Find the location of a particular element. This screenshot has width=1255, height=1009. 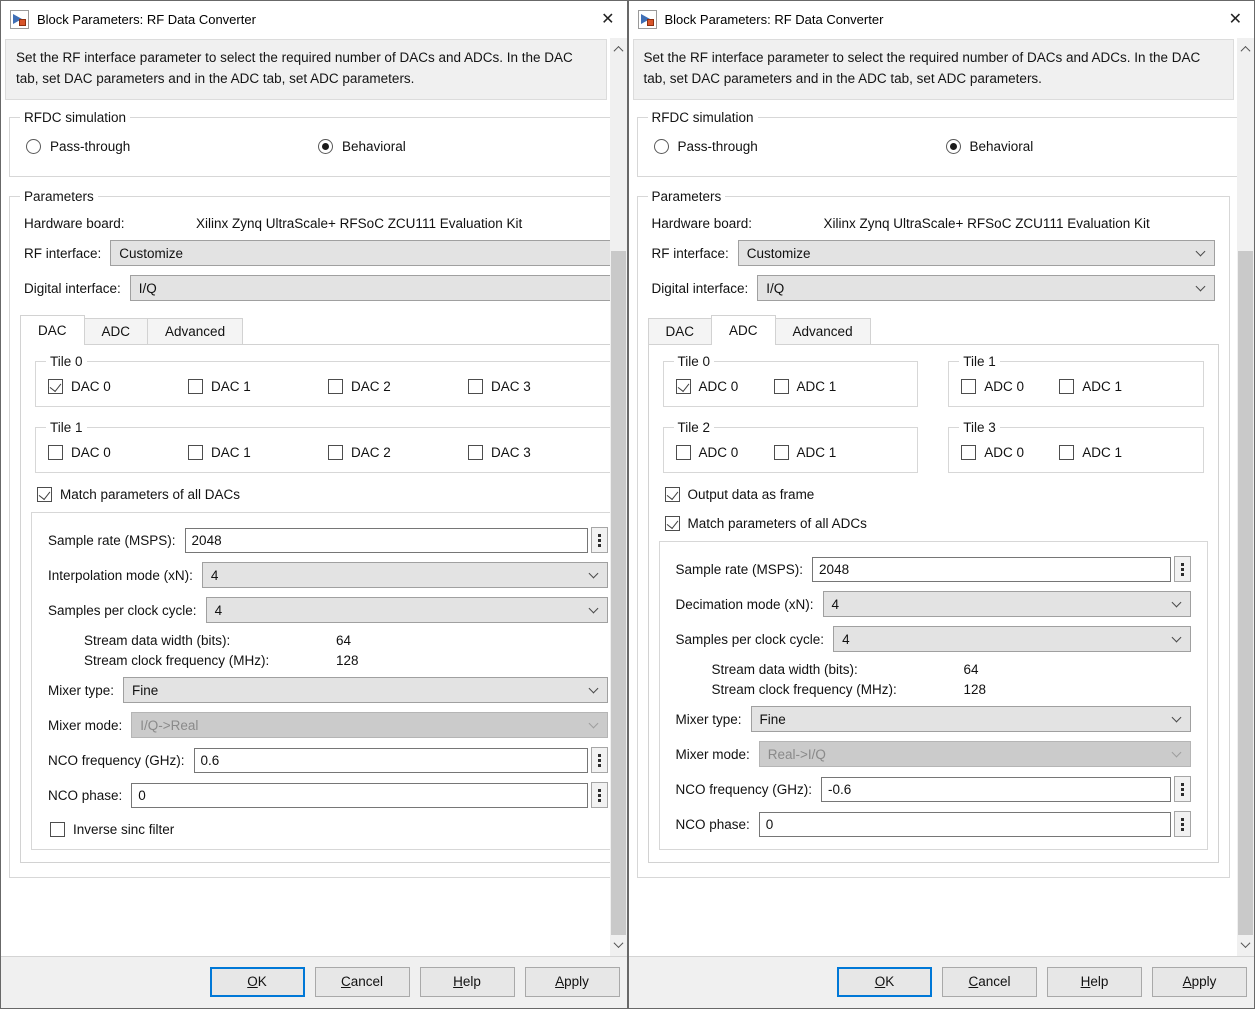

checkbox-label: DAC 0 is located at coordinates (91, 453).